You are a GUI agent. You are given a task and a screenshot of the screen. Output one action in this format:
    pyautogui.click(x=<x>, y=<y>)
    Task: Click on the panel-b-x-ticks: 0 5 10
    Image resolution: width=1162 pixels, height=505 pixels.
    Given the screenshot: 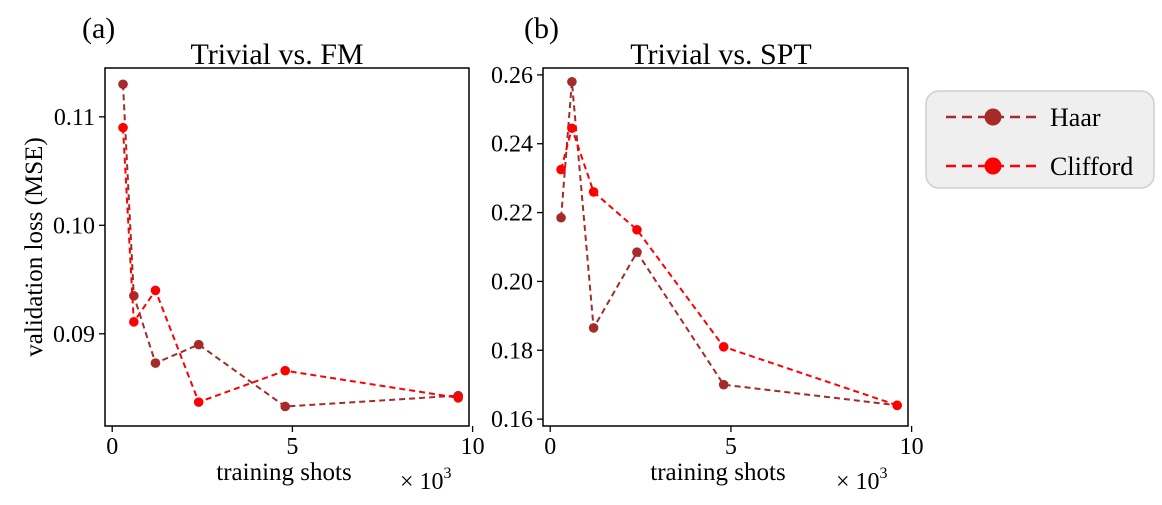 What is the action you would take?
    pyautogui.click(x=734, y=443)
    